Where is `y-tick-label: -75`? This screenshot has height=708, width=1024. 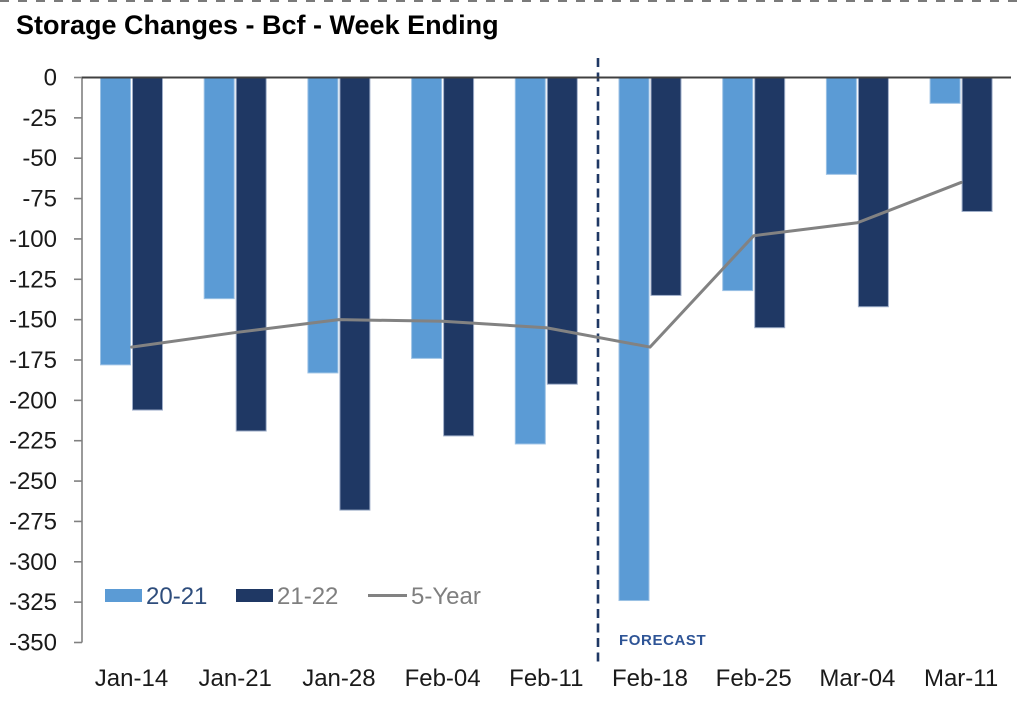
y-tick-label: -75 is located at coordinates (39, 199).